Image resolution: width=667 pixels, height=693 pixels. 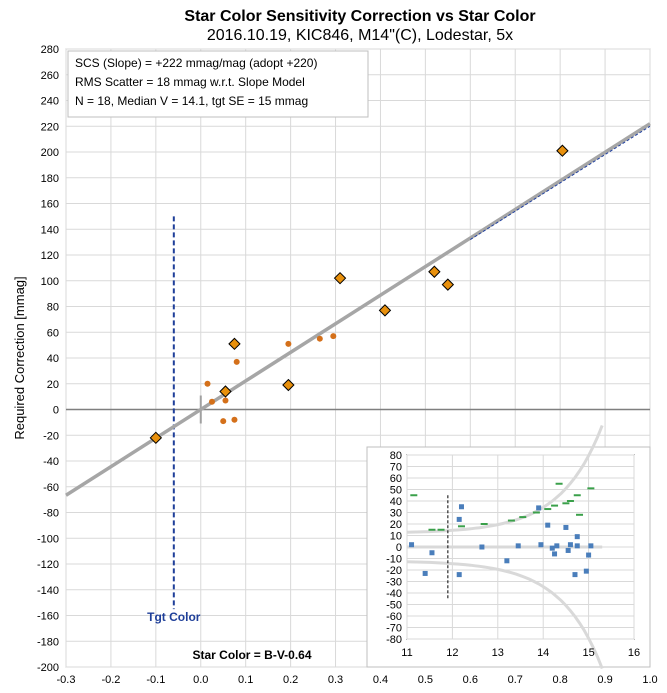 What do you see at coordinates (19, 357) in the screenshot?
I see `y-axis-label: Required Correction [mmag]` at bounding box center [19, 357].